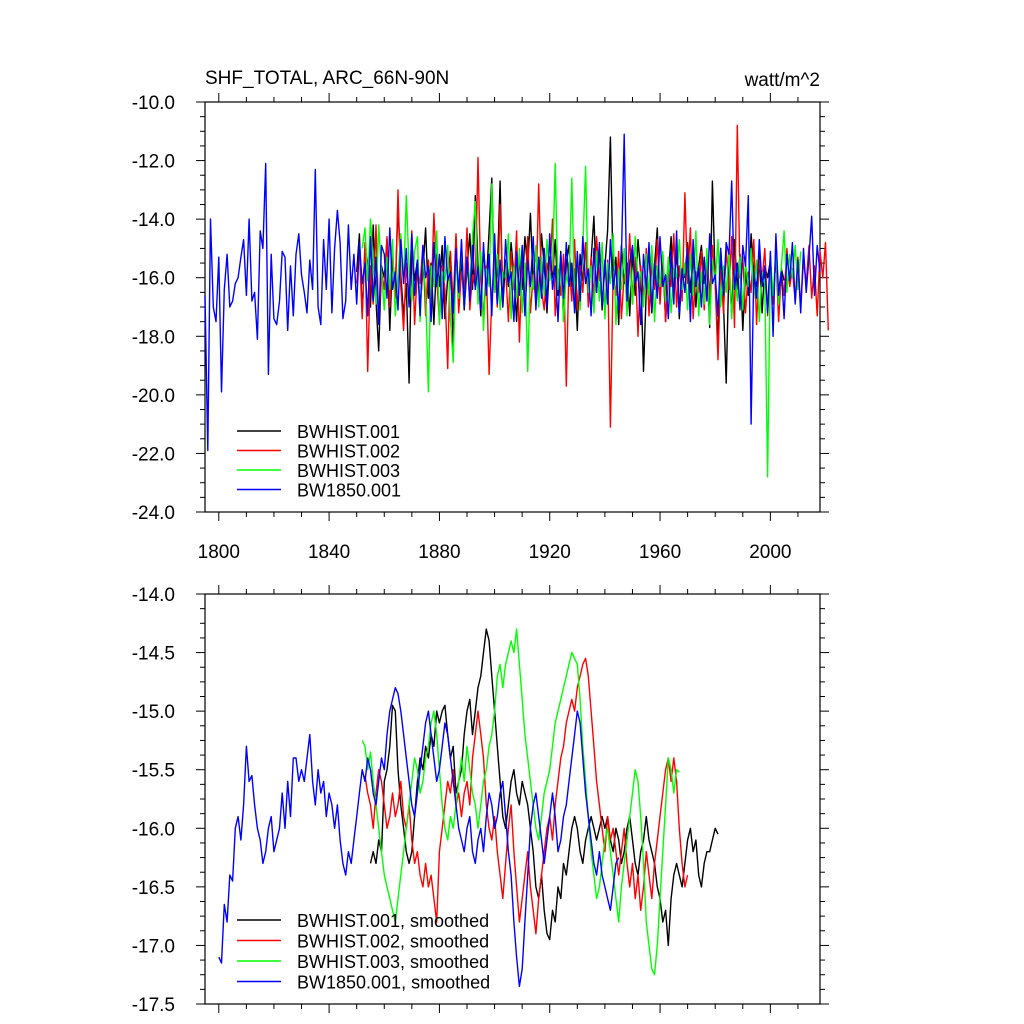  I want to click on y-tick-label: -16.5, so click(153, 888).